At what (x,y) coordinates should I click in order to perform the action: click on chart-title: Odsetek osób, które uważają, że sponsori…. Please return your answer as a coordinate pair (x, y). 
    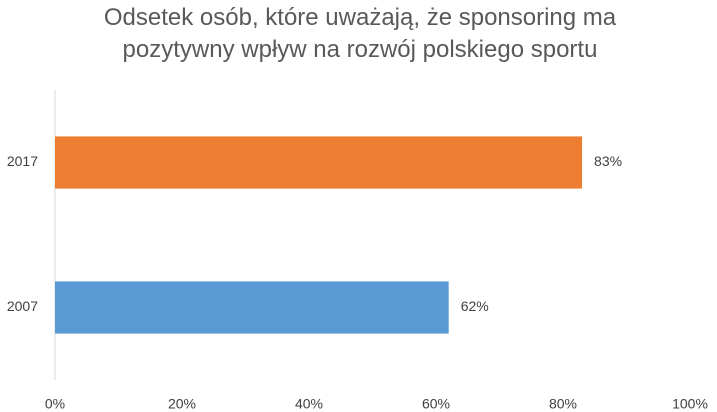
    Looking at the image, I should click on (360, 33).